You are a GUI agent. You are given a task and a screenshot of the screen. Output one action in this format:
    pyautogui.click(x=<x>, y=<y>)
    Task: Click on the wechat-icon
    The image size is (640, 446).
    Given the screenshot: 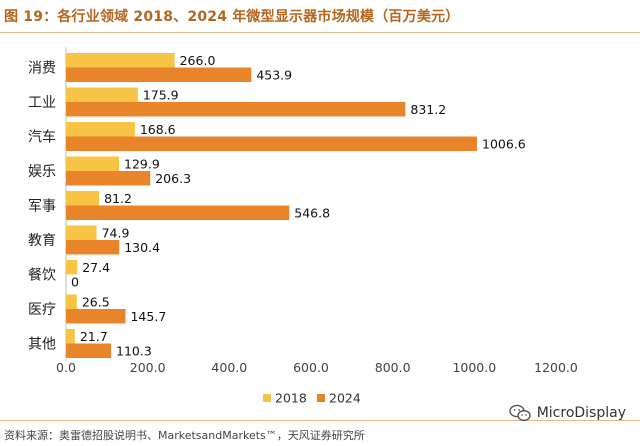 What is the action you would take?
    pyautogui.click(x=520, y=413)
    